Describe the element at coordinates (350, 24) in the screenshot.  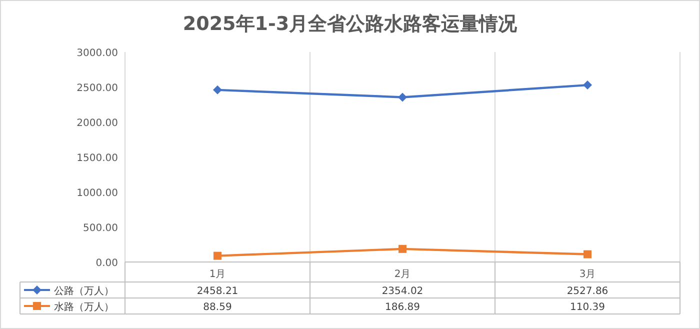
I see `chart-title: 2025年1-3月全省公路水路客运量情况` at that location.